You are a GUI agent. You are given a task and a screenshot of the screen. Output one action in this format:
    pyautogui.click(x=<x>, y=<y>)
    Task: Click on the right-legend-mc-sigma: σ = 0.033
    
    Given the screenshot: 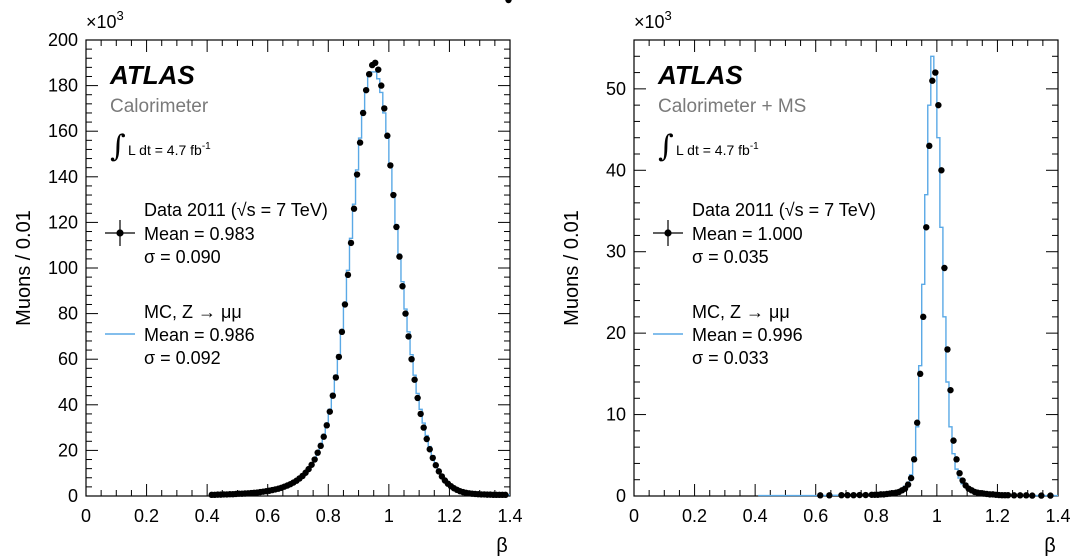 What is the action you would take?
    pyautogui.click(x=730, y=358)
    